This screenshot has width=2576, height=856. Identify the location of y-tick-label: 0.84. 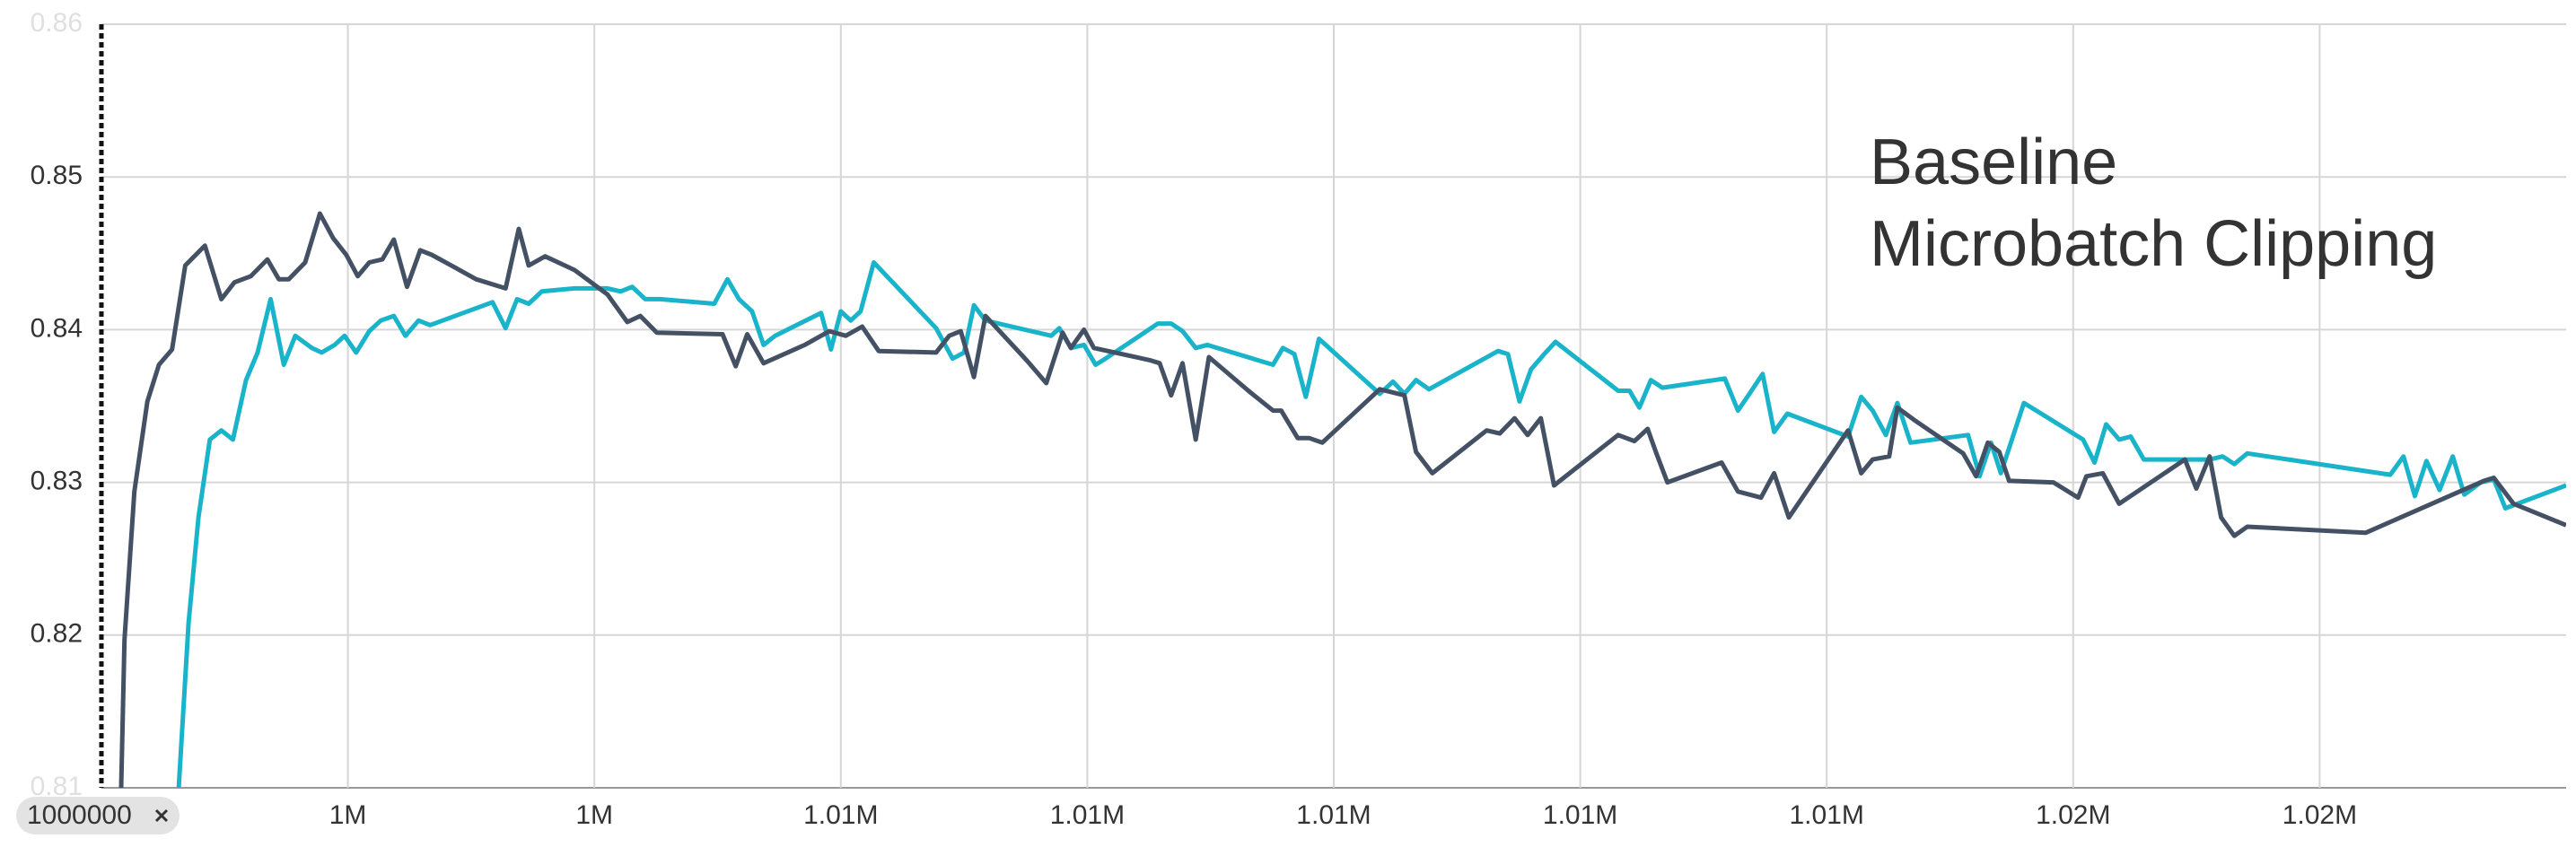
(57, 328).